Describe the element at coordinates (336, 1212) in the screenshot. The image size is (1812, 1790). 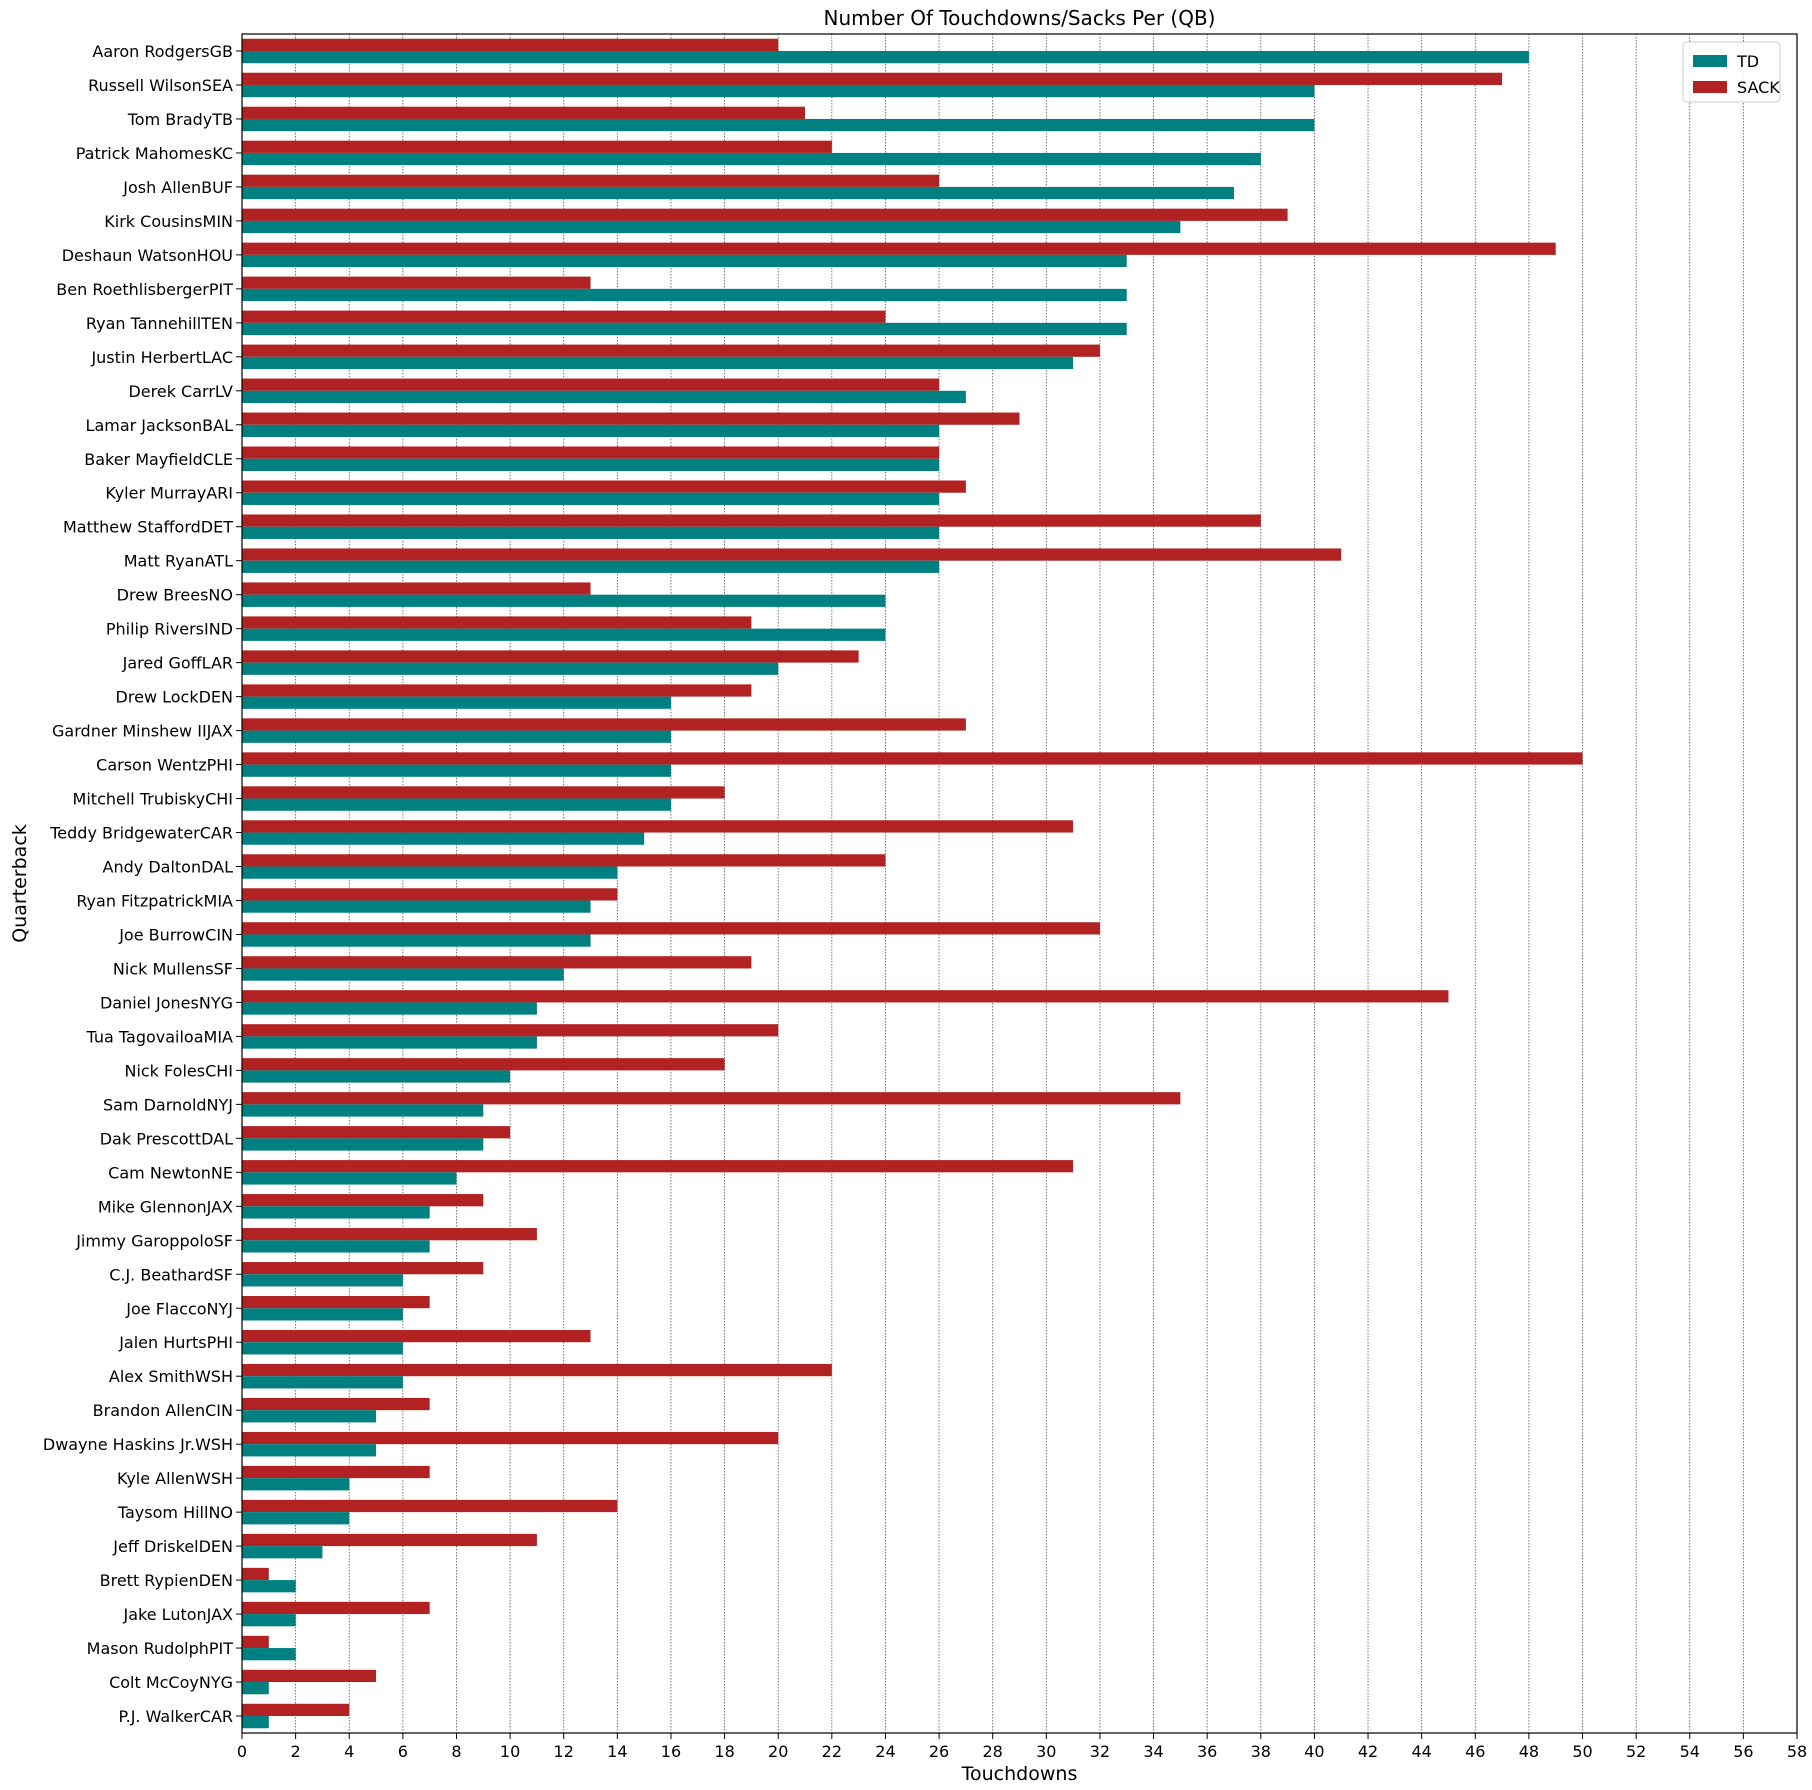
I see `bar-td-mike-glennonjax` at that location.